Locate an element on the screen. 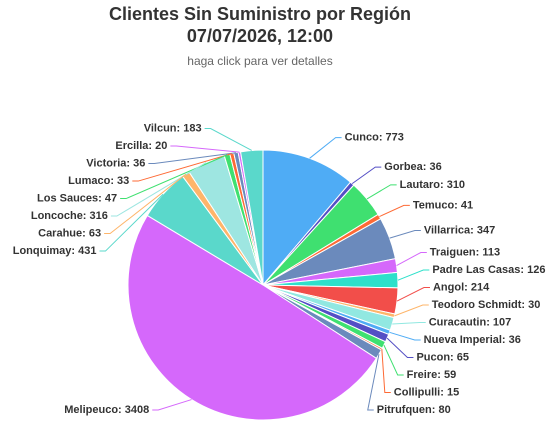 This screenshot has width=550, height=424. data-label: Melipeuco: 3408 is located at coordinates (106, 410).